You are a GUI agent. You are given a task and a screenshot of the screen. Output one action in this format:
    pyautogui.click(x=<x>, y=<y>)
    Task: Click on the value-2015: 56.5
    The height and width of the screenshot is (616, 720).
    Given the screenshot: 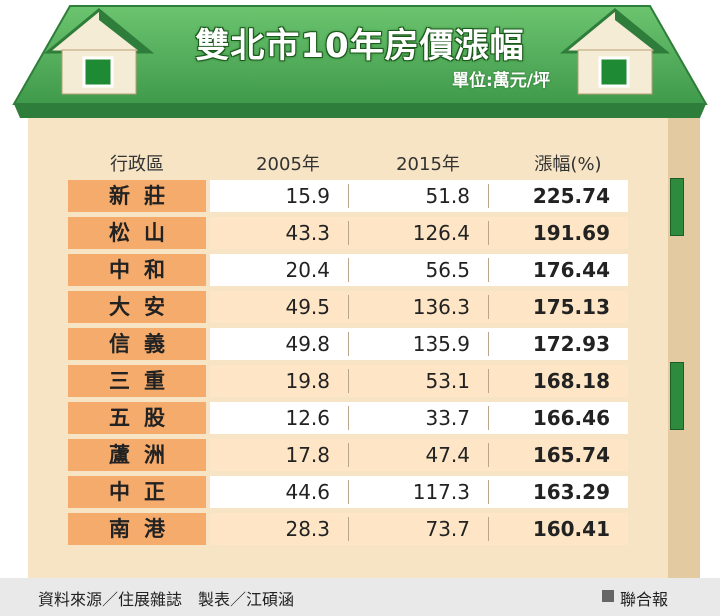 What is the action you would take?
    pyautogui.click(x=447, y=270)
    